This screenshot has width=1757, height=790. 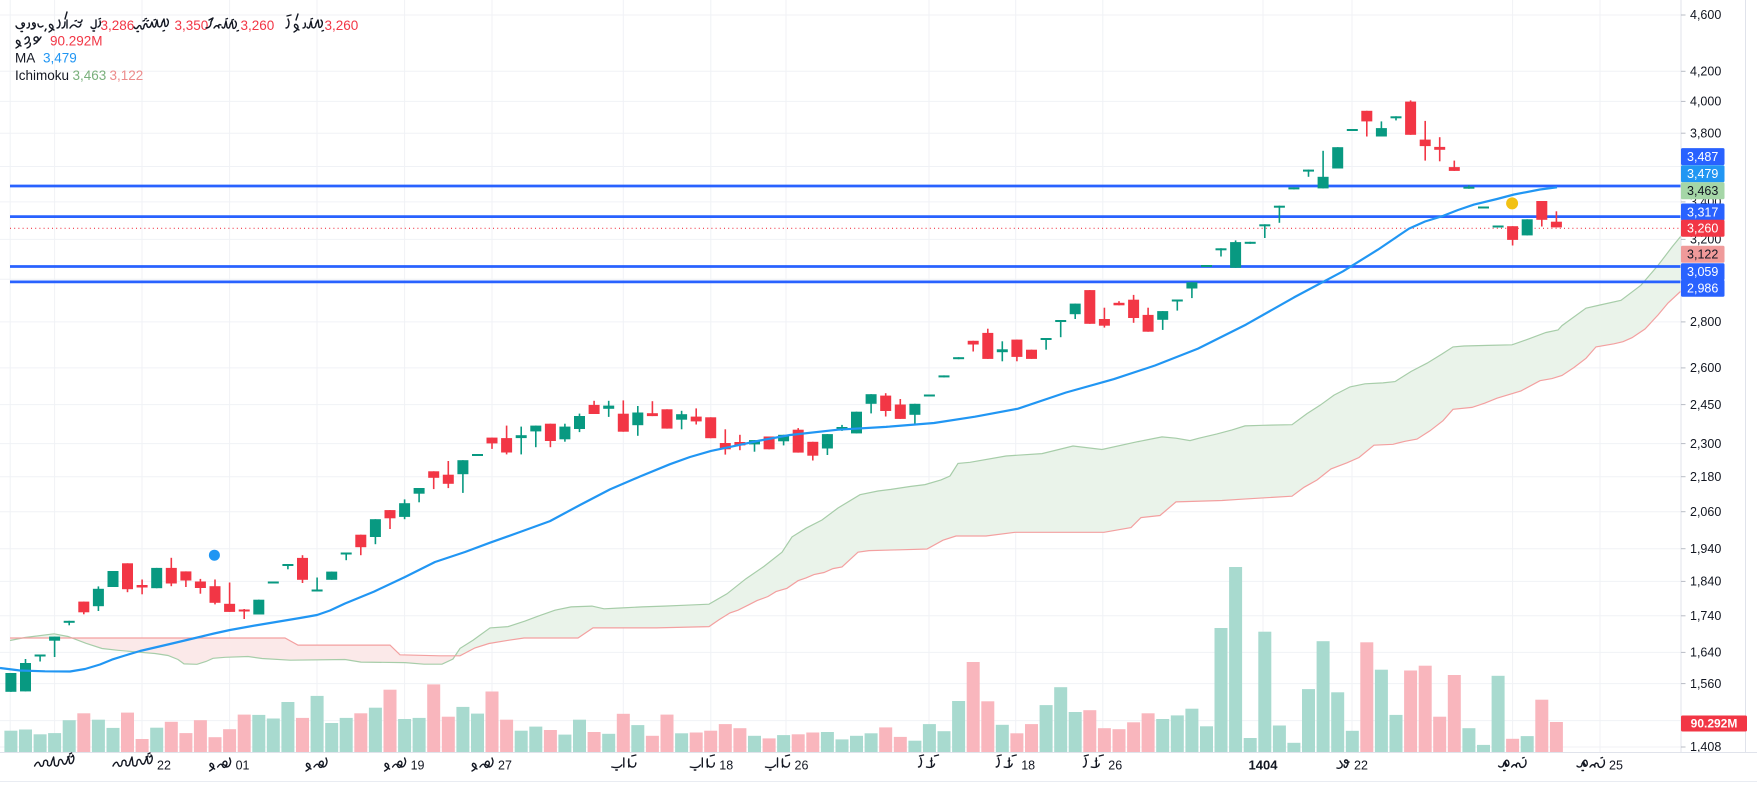 What do you see at coordinates (243, 766) in the screenshot?
I see `svg-text: 01` at bounding box center [243, 766].